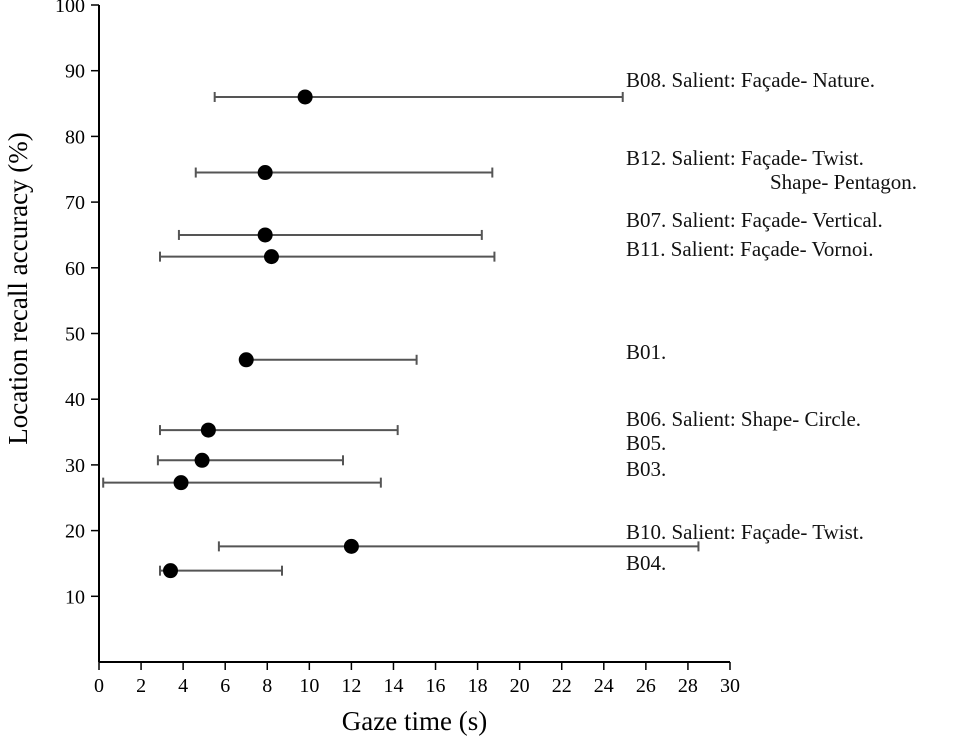 The width and height of the screenshot is (957, 747). Describe the element at coordinates (181, 483) in the screenshot. I see `data-point-b03` at that location.